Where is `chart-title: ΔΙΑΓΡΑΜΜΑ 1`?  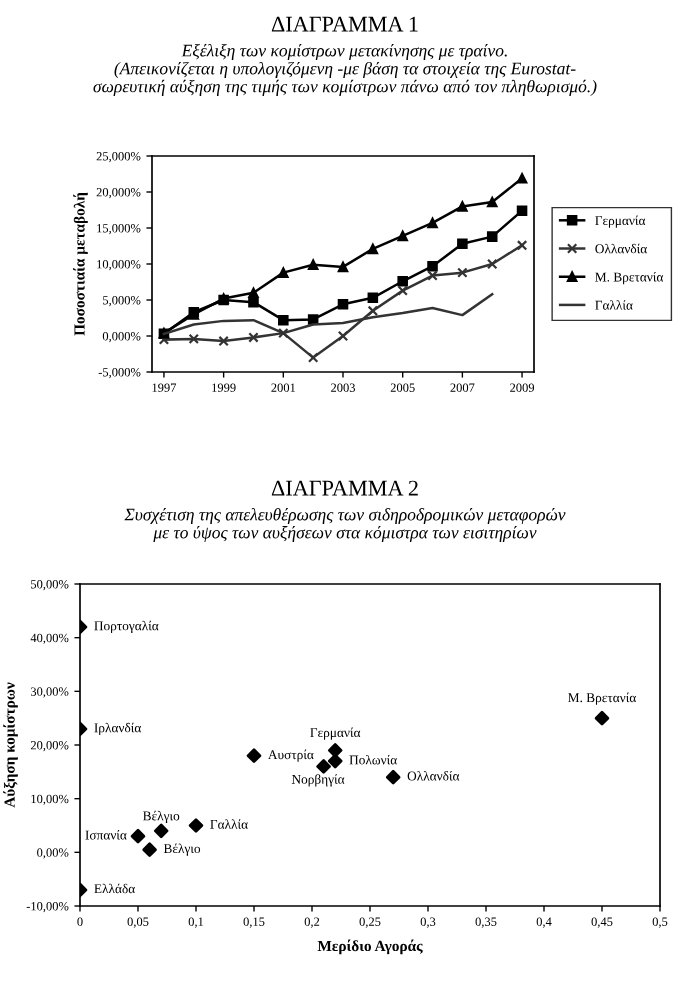
chart-title: ΔΙΑΓΡΑΜΜΑ 1 is located at coordinates (344, 24).